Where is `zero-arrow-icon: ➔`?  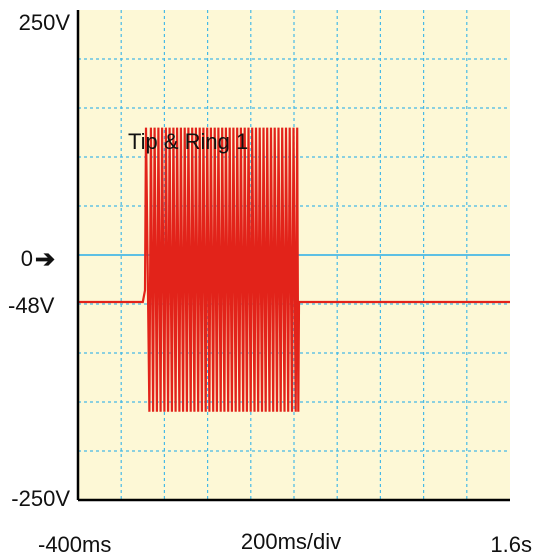 zero-arrow-icon: ➔ is located at coordinates (45, 259).